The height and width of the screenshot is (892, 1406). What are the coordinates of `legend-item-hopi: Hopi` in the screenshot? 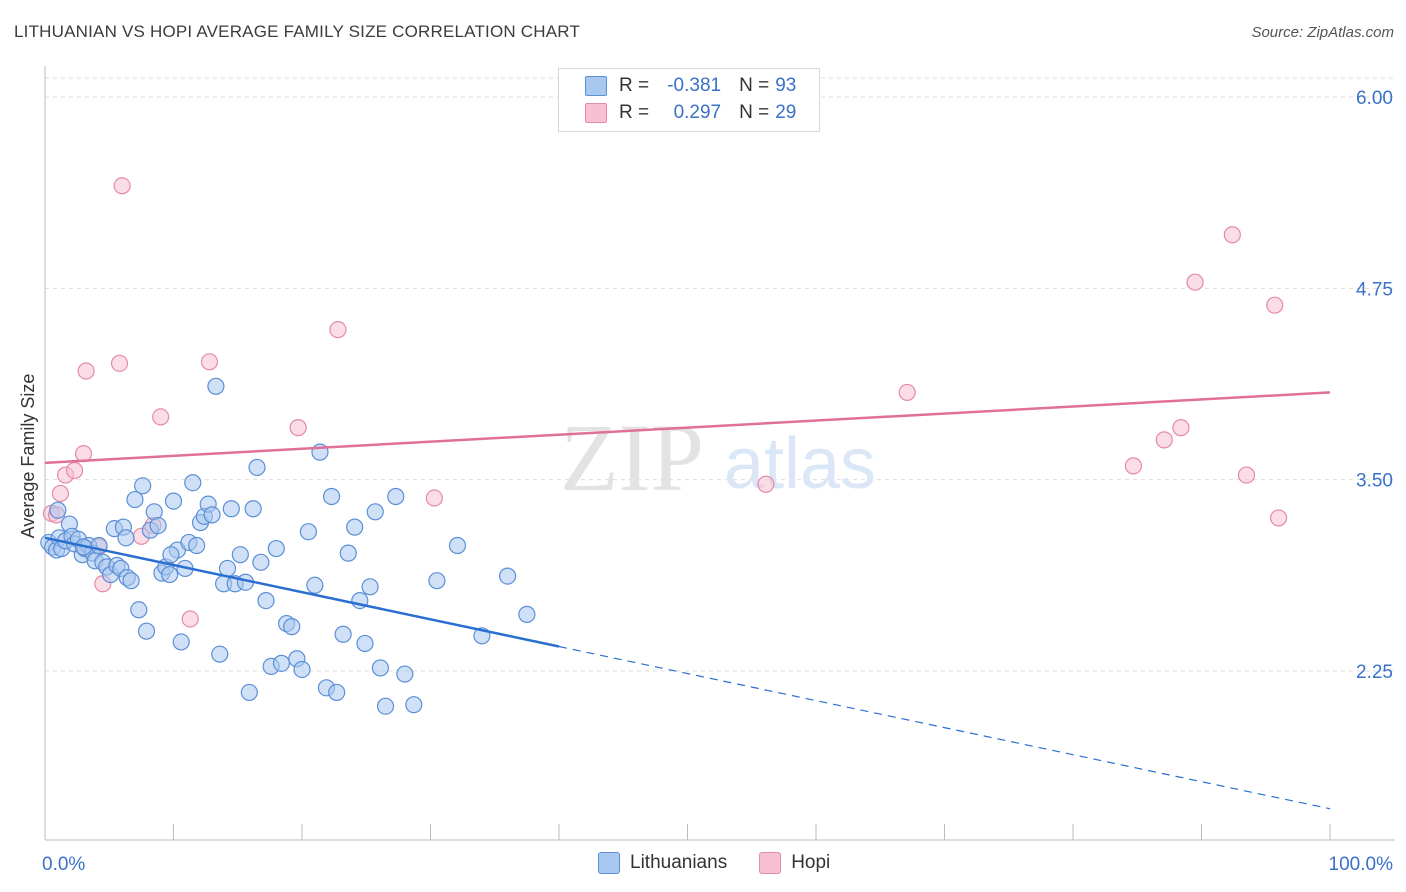 It's located at (794, 863).